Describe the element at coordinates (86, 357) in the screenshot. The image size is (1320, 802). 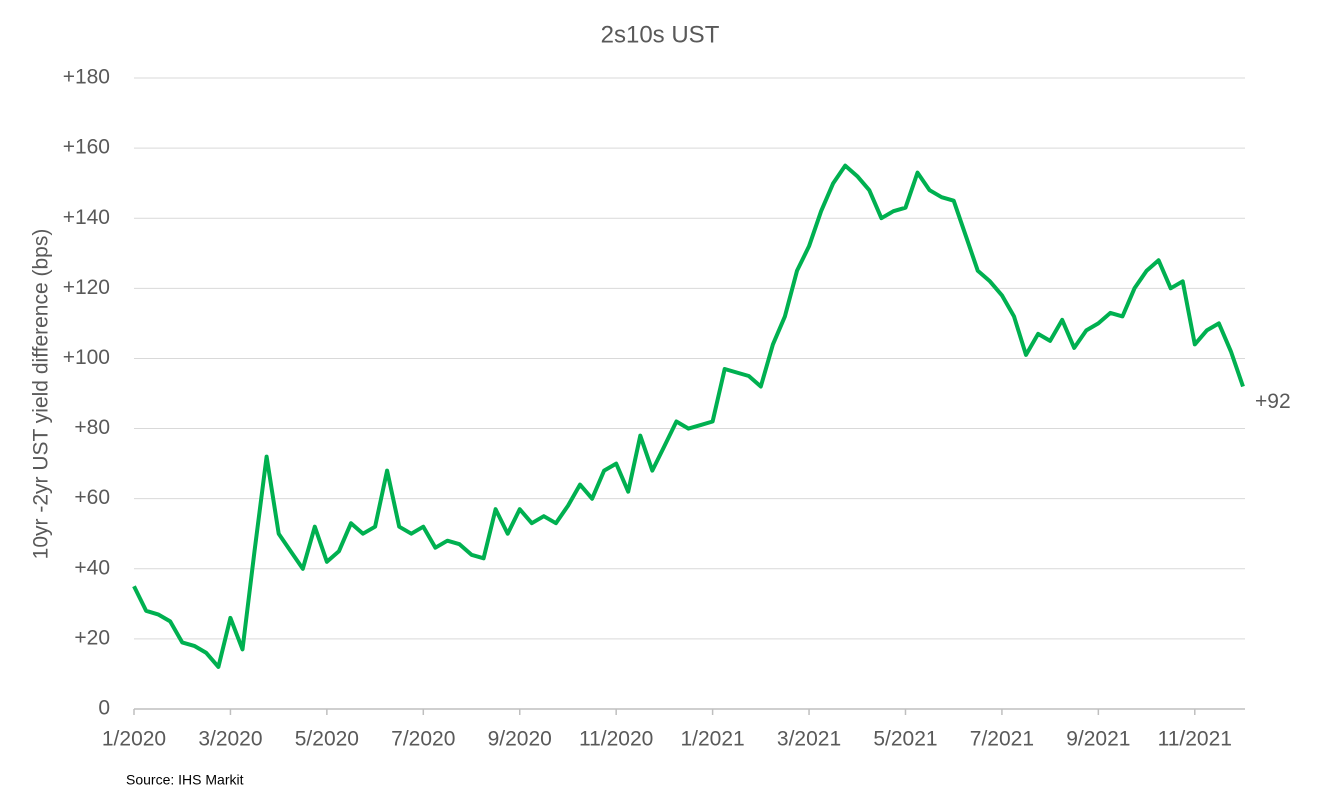
I see `y-tick-label: +100` at that location.